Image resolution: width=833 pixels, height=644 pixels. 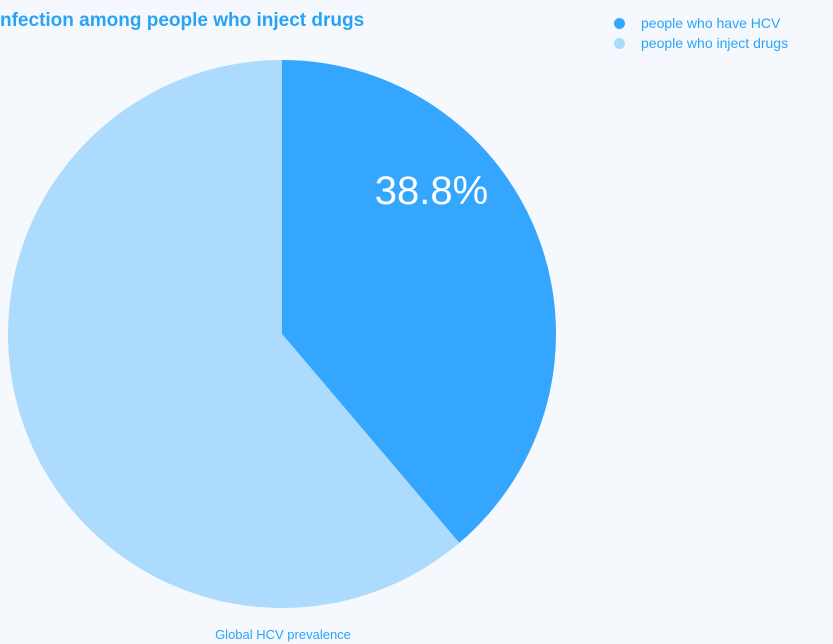 What do you see at coordinates (182, 20) in the screenshot?
I see `chart-title: nfection among people who inject drugs` at bounding box center [182, 20].